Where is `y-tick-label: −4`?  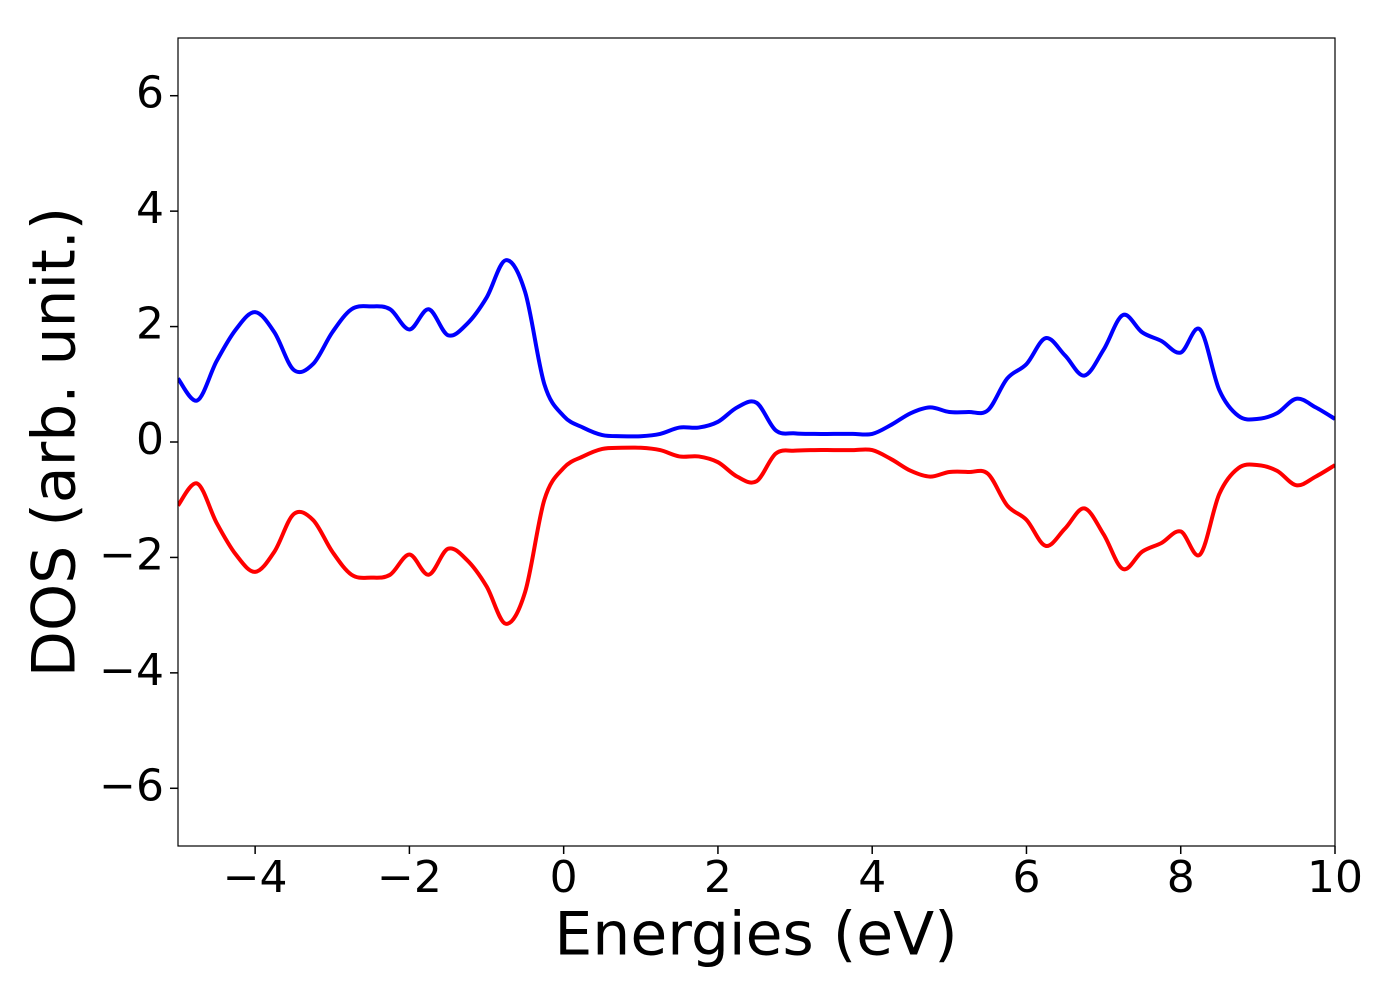
y-tick-label: −4 is located at coordinates (131, 670).